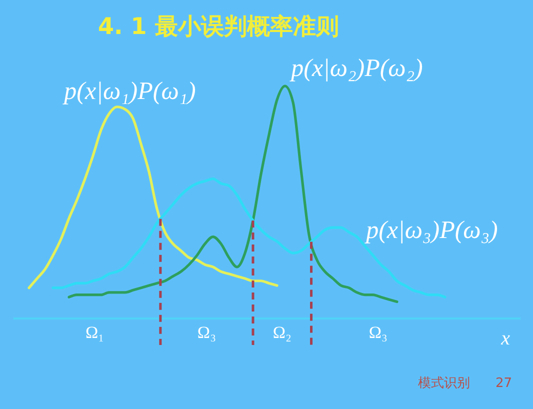 This screenshot has height=409, width=533. What do you see at coordinates (218, 26) in the screenshot?
I see `chart-title: 4. 1 最小误判概率准则` at bounding box center [218, 26].